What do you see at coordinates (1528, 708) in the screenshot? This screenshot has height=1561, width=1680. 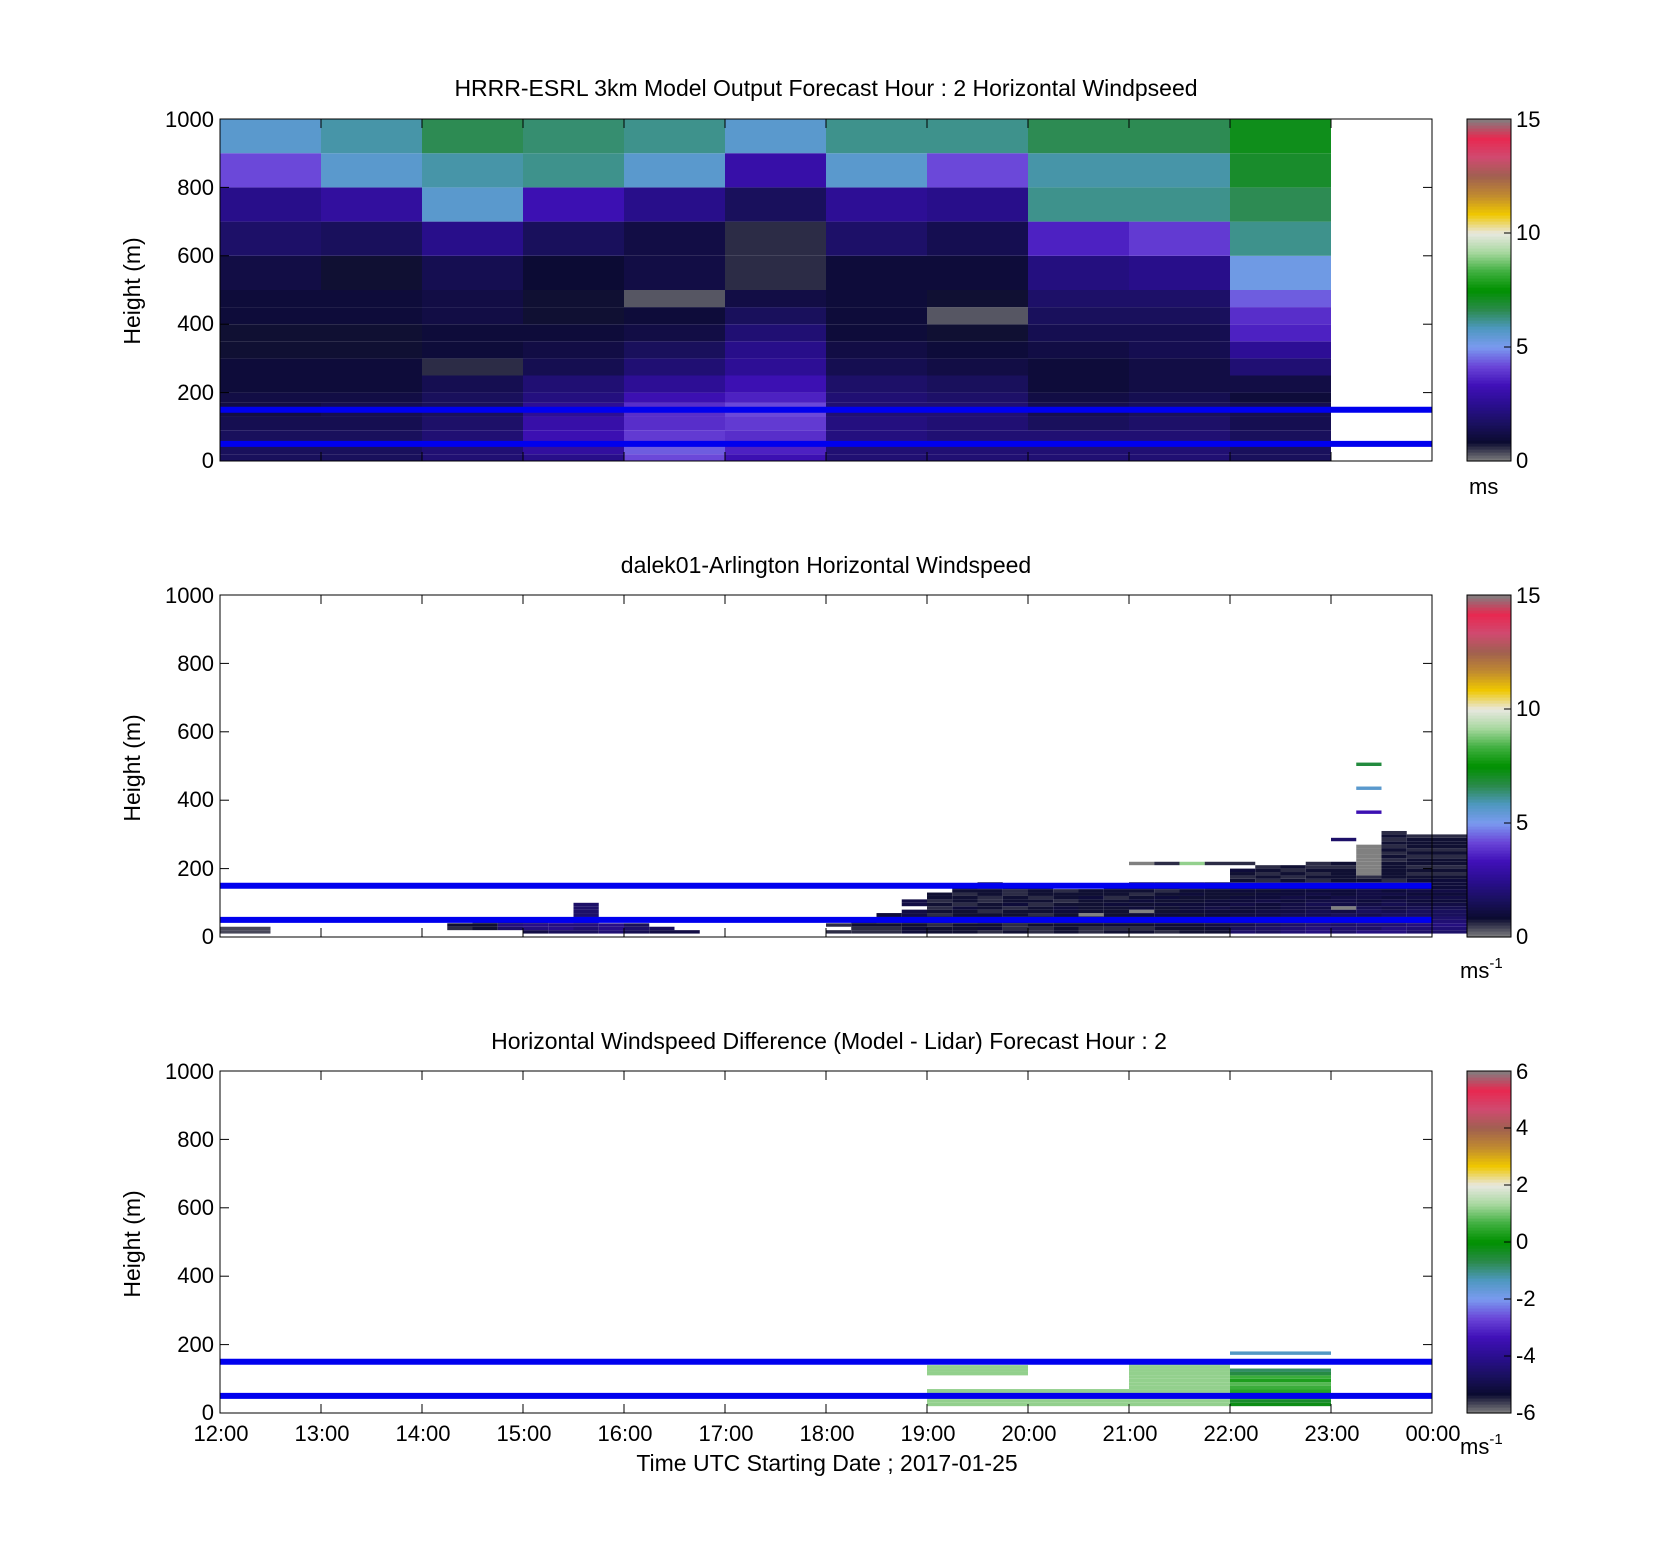 I see `colorbar-tick-label: 10` at bounding box center [1528, 708].